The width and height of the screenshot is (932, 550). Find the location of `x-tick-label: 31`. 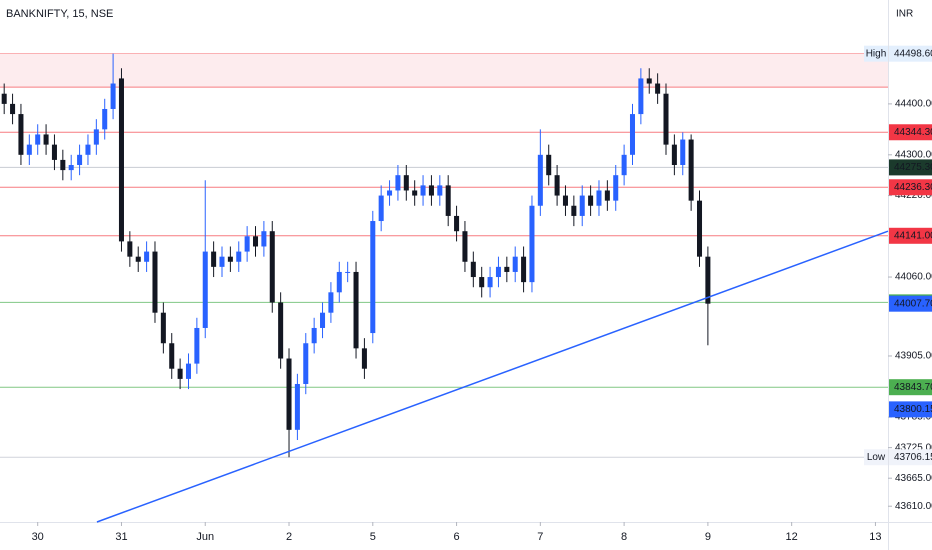

x-tick-label: 31 is located at coordinates (121, 537).